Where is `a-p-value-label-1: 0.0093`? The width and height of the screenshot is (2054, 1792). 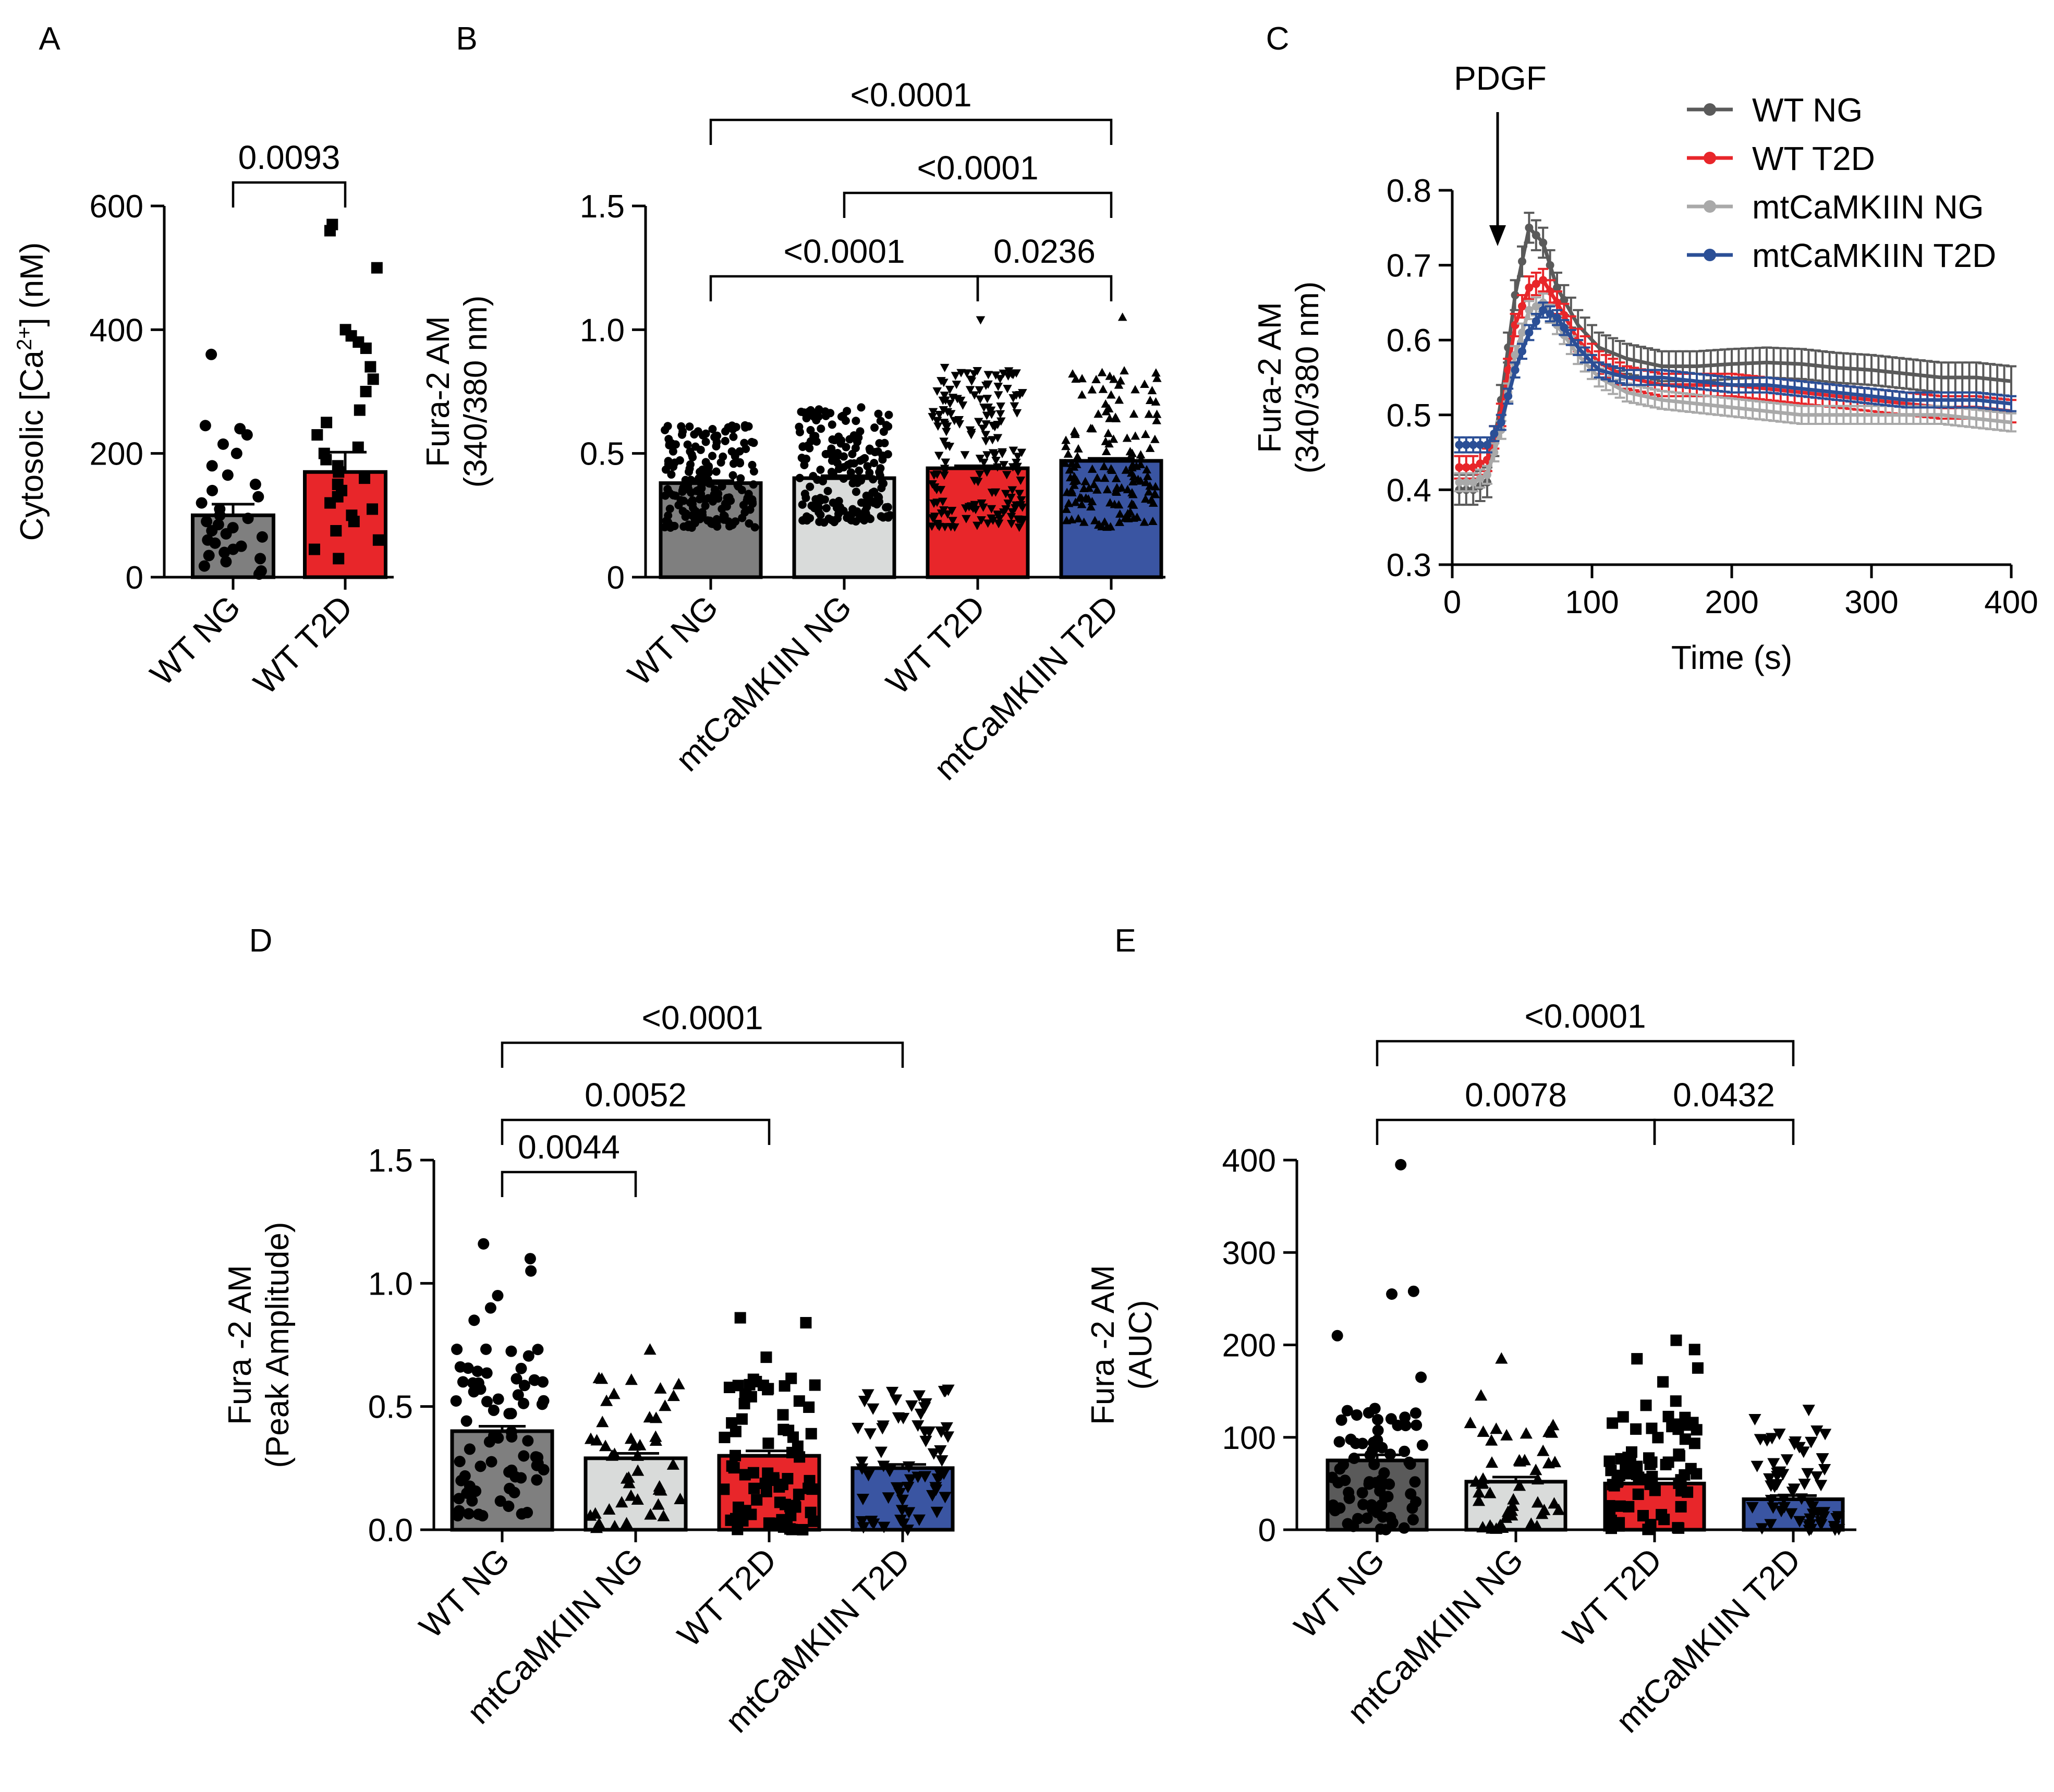
a-p-value-label-1: 0.0093 is located at coordinates (289, 157).